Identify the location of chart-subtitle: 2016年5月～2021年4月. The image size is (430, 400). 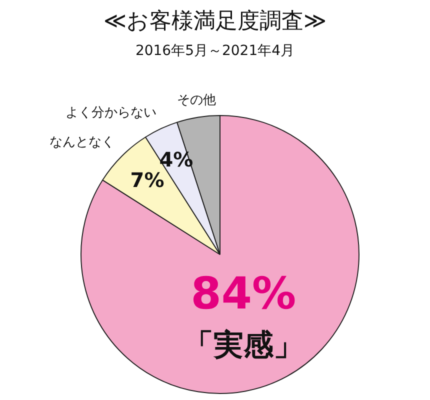
(215, 51).